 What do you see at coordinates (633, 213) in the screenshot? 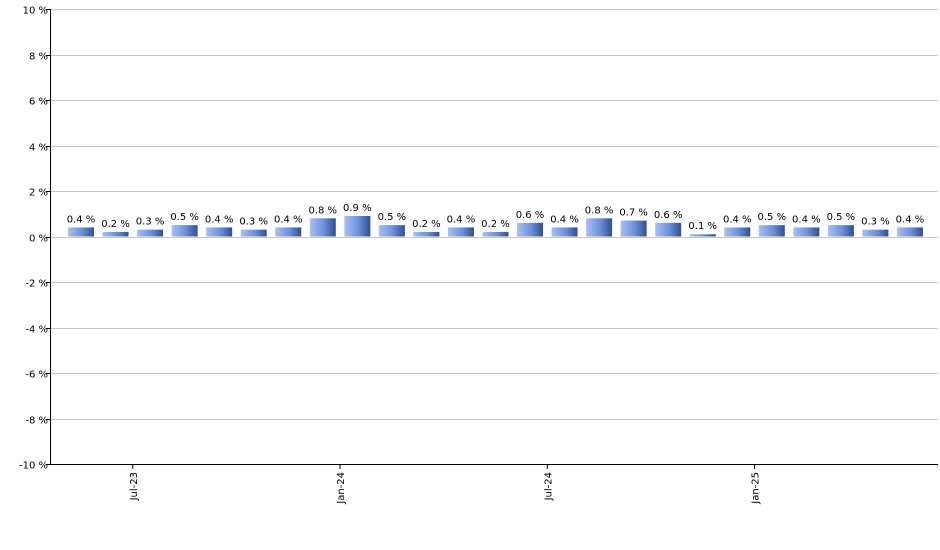
I see `bar-data-label: 0.7 %` at bounding box center [633, 213].